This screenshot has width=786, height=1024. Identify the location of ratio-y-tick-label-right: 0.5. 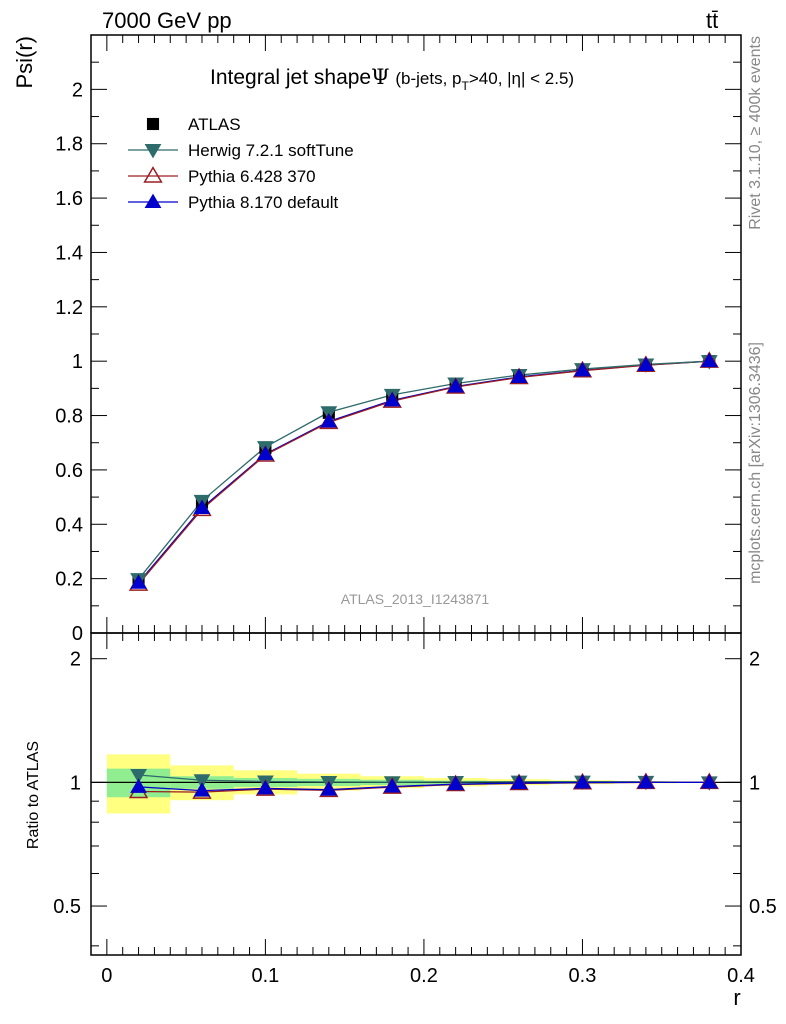
(763, 907).